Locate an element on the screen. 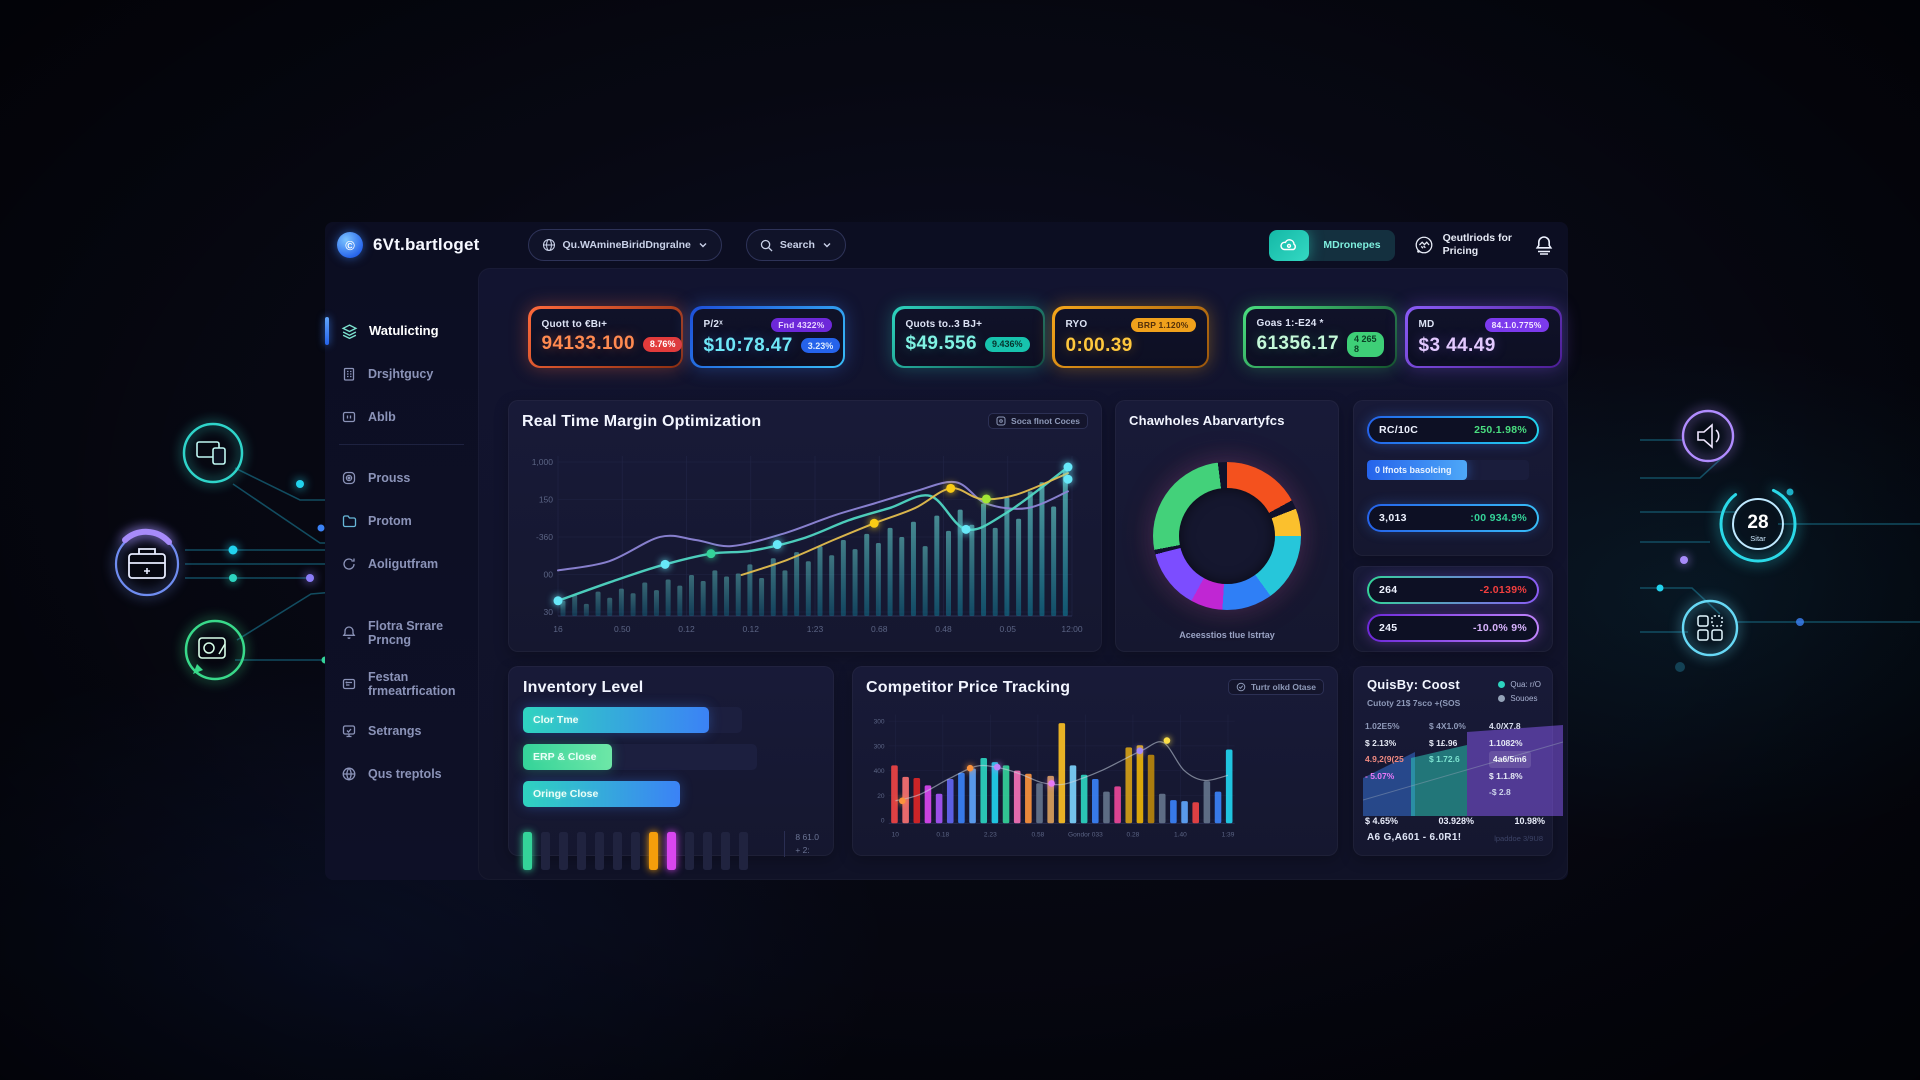 This screenshot has height=1080, width=1920. quisby-area-chart is located at coordinates (1463, 770).